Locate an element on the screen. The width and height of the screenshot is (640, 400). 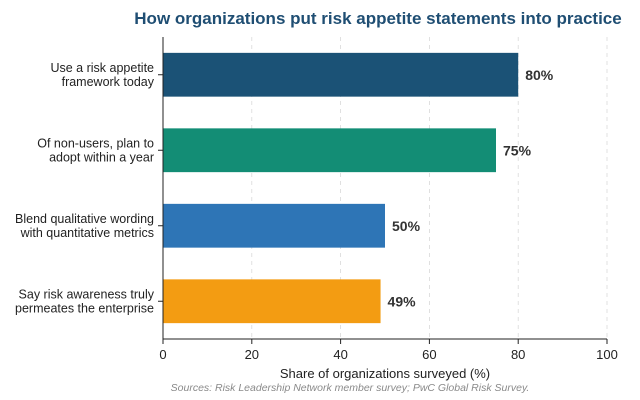
data-label: 49% is located at coordinates (402, 301).